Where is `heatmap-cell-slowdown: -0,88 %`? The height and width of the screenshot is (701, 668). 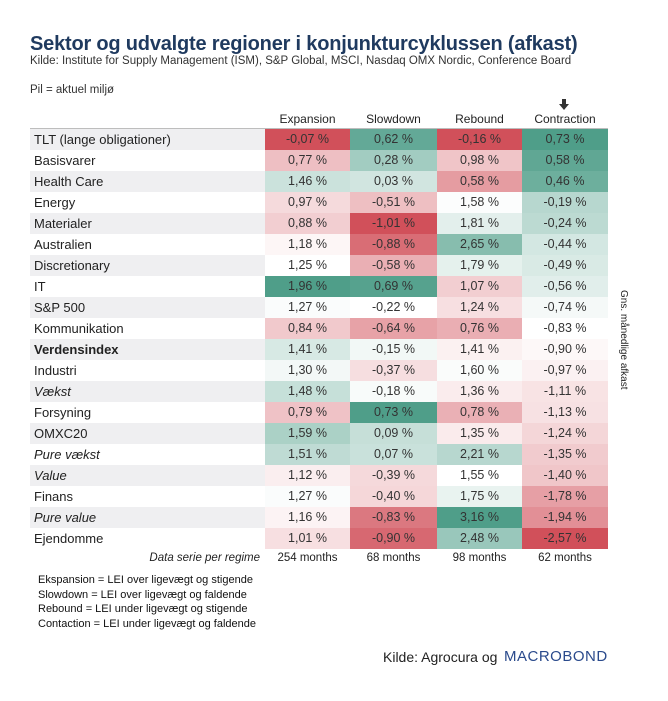
heatmap-cell-slowdown: -0,88 % is located at coordinates (393, 244).